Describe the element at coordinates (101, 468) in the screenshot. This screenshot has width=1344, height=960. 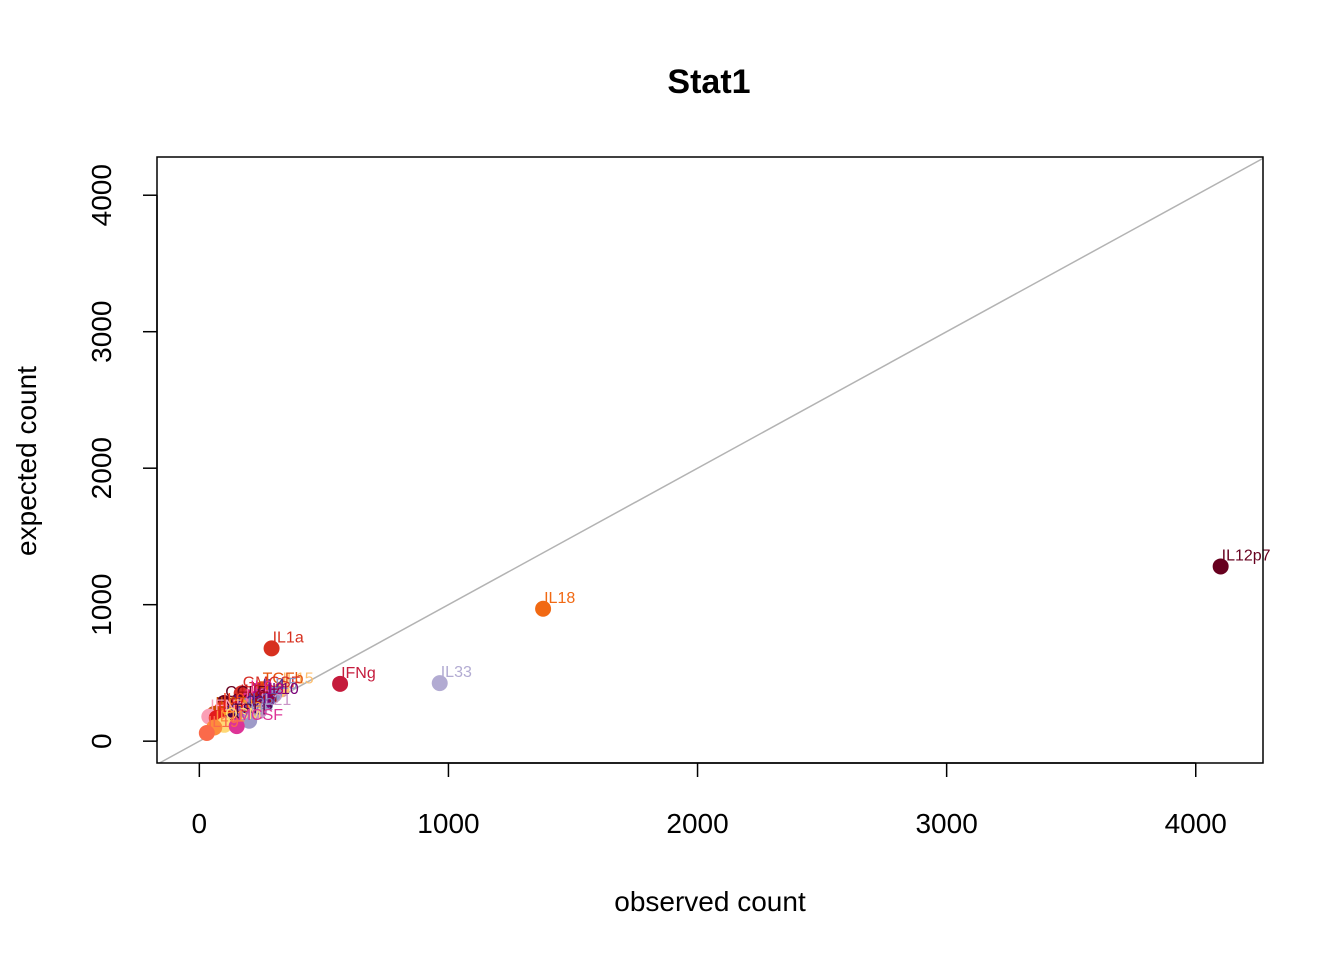
I see `y-tick-label: 2000` at that location.